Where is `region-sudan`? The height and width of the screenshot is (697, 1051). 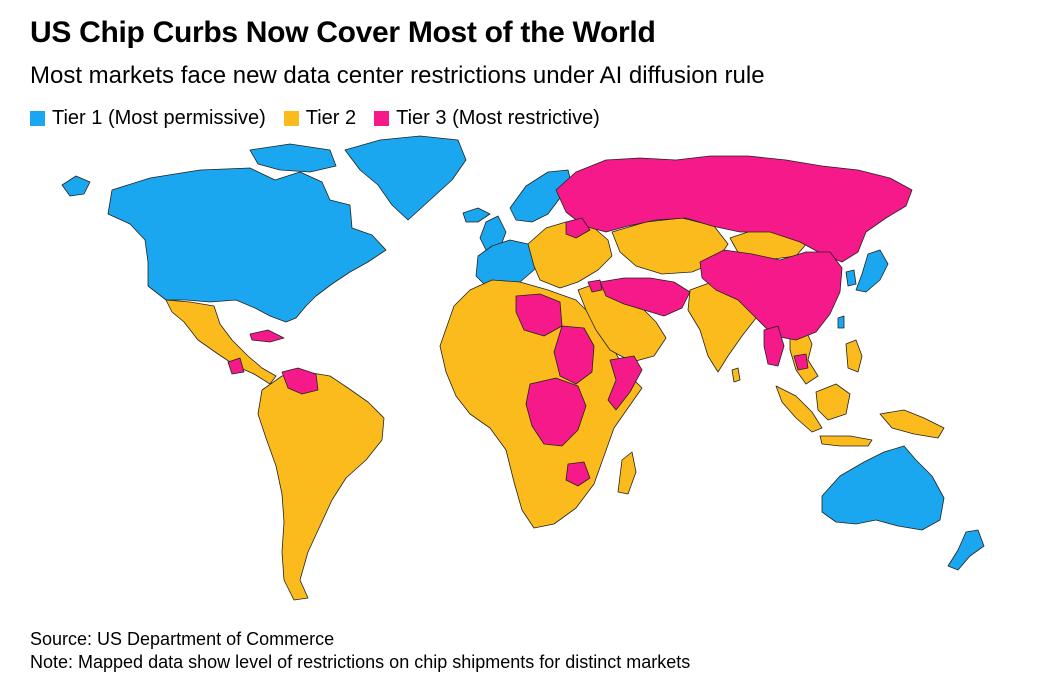 region-sudan is located at coordinates (574, 355).